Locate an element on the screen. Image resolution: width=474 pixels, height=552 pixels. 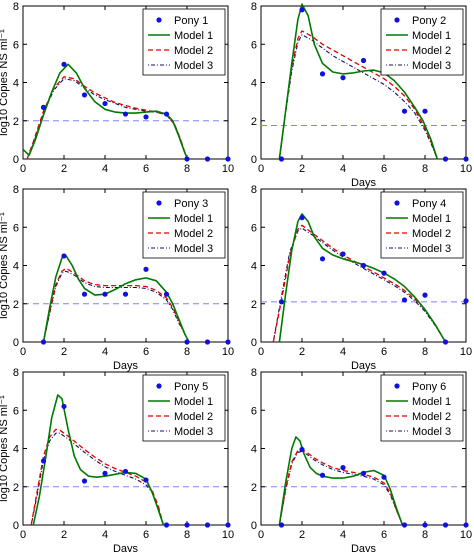
legend-box is located at coordinates (422, 42).